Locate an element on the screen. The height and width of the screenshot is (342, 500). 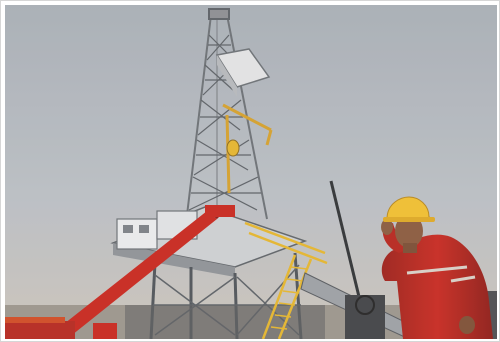
worker-face is located at coordinates (409, 231).